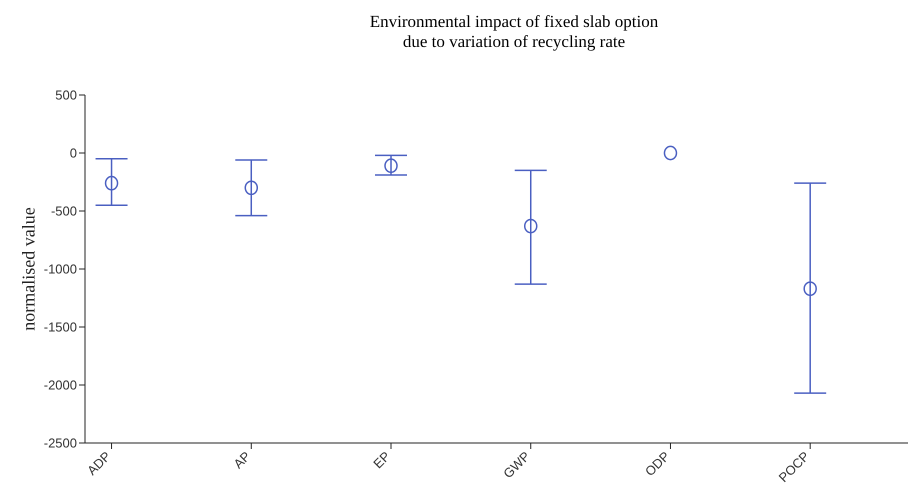 This screenshot has width=908, height=490. Describe the element at coordinates (60, 443) in the screenshot. I see `y-tick-label: -2500` at that location.